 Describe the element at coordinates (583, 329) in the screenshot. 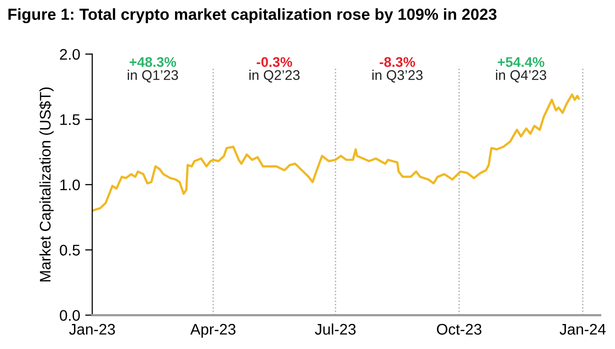

I see `x-tick-label: Jan-24` at that location.